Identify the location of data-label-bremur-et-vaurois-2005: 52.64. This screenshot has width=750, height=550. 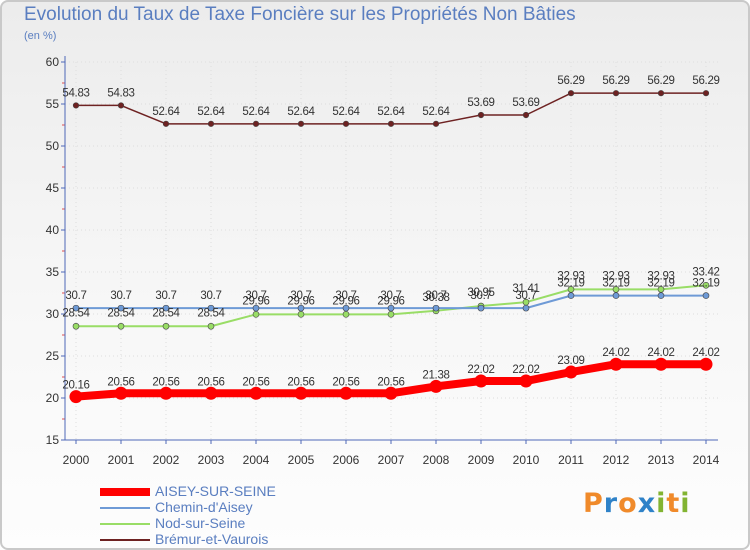
(301, 112).